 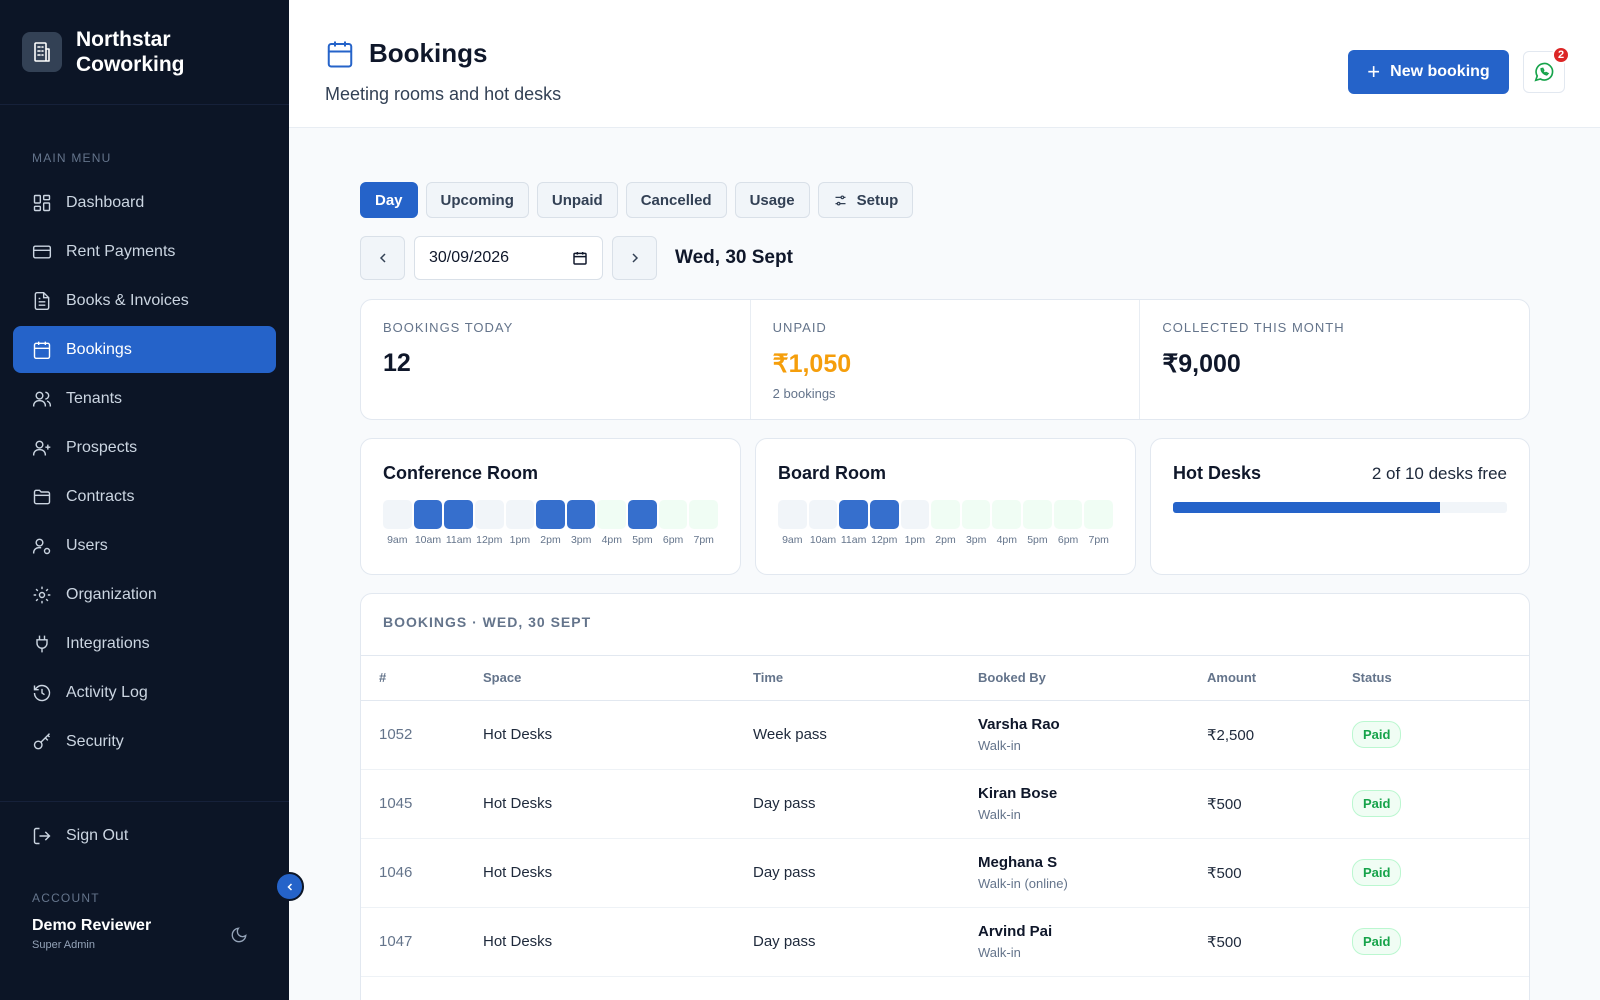 What do you see at coordinates (945, 988) in the screenshot?
I see `table-row: Tanya Das` at bounding box center [945, 988].